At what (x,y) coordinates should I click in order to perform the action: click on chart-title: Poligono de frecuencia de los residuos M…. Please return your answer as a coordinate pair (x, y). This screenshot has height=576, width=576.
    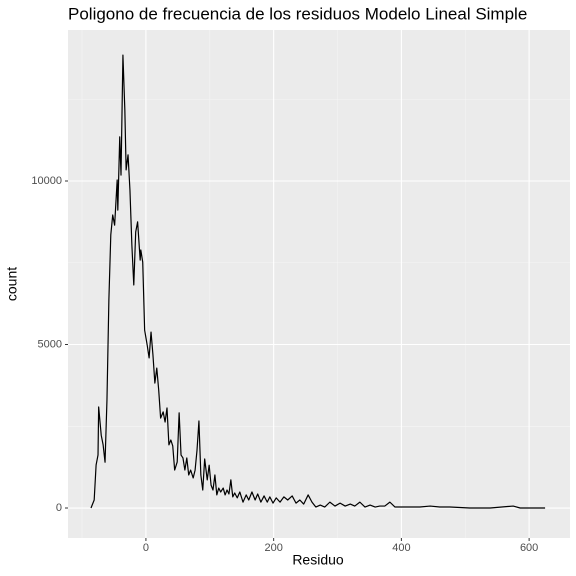
    Looking at the image, I should click on (297, 13).